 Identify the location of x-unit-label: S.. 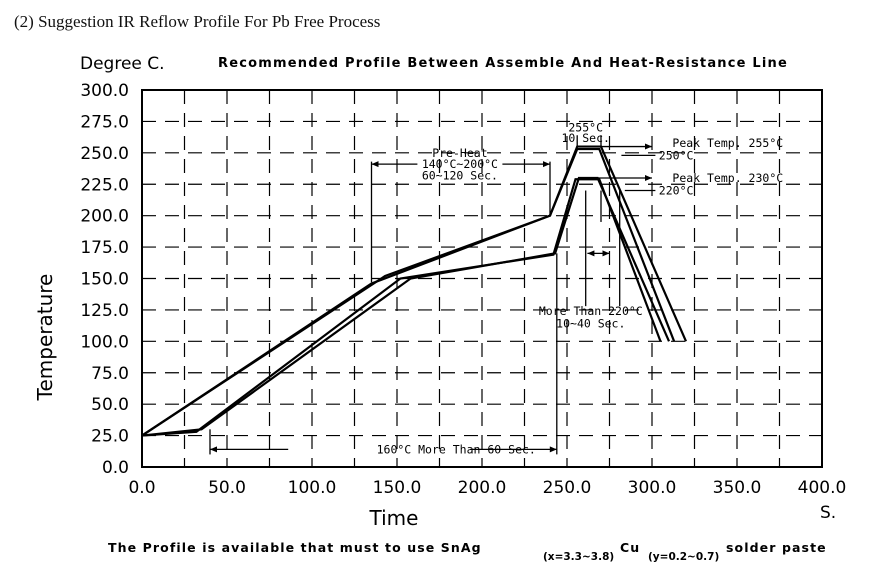
(828, 513).